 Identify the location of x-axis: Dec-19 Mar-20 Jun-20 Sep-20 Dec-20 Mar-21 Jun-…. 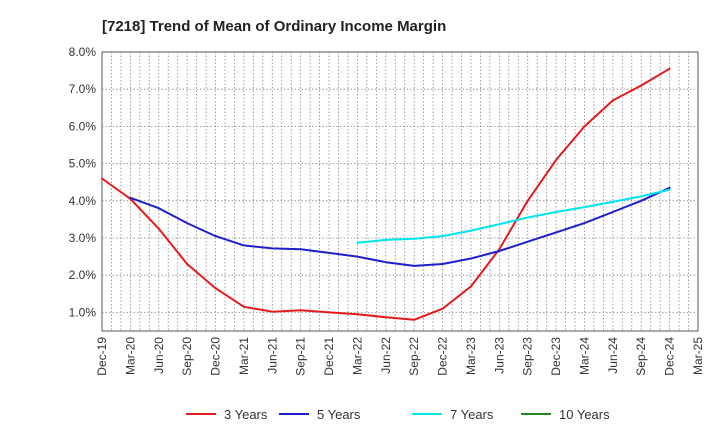
(400, 356).